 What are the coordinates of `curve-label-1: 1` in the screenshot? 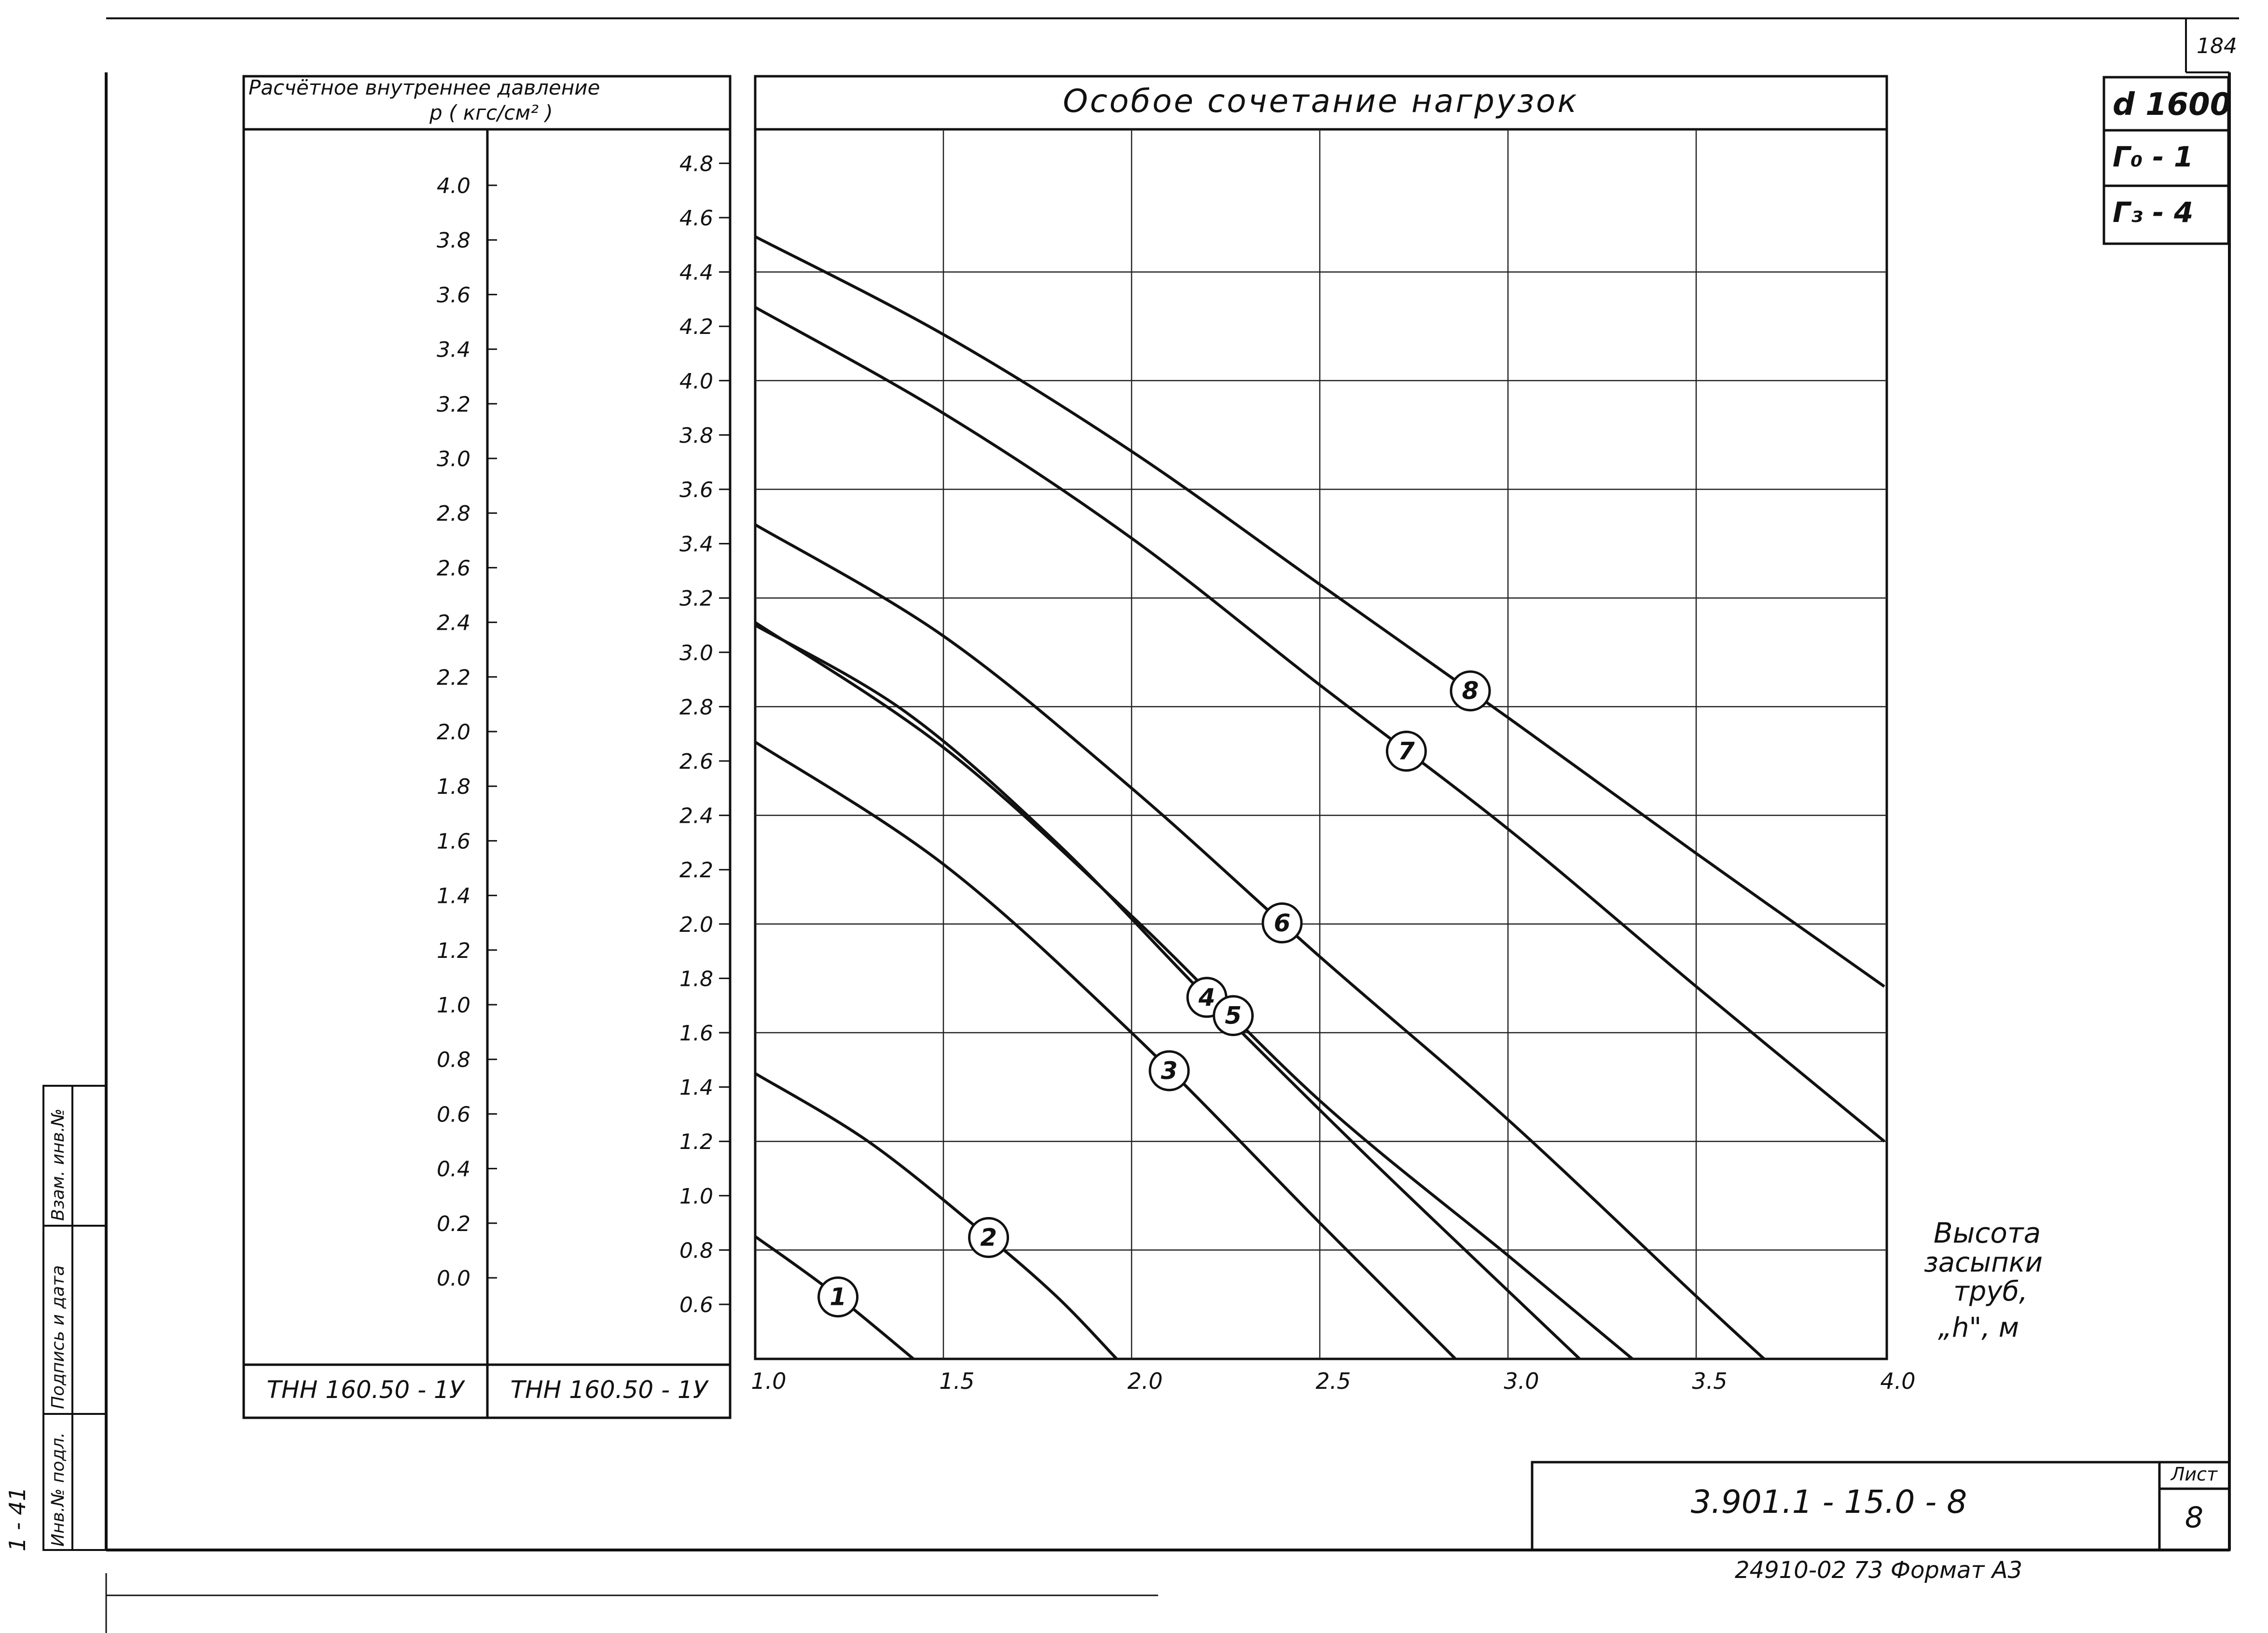 It's located at (838, 1297).